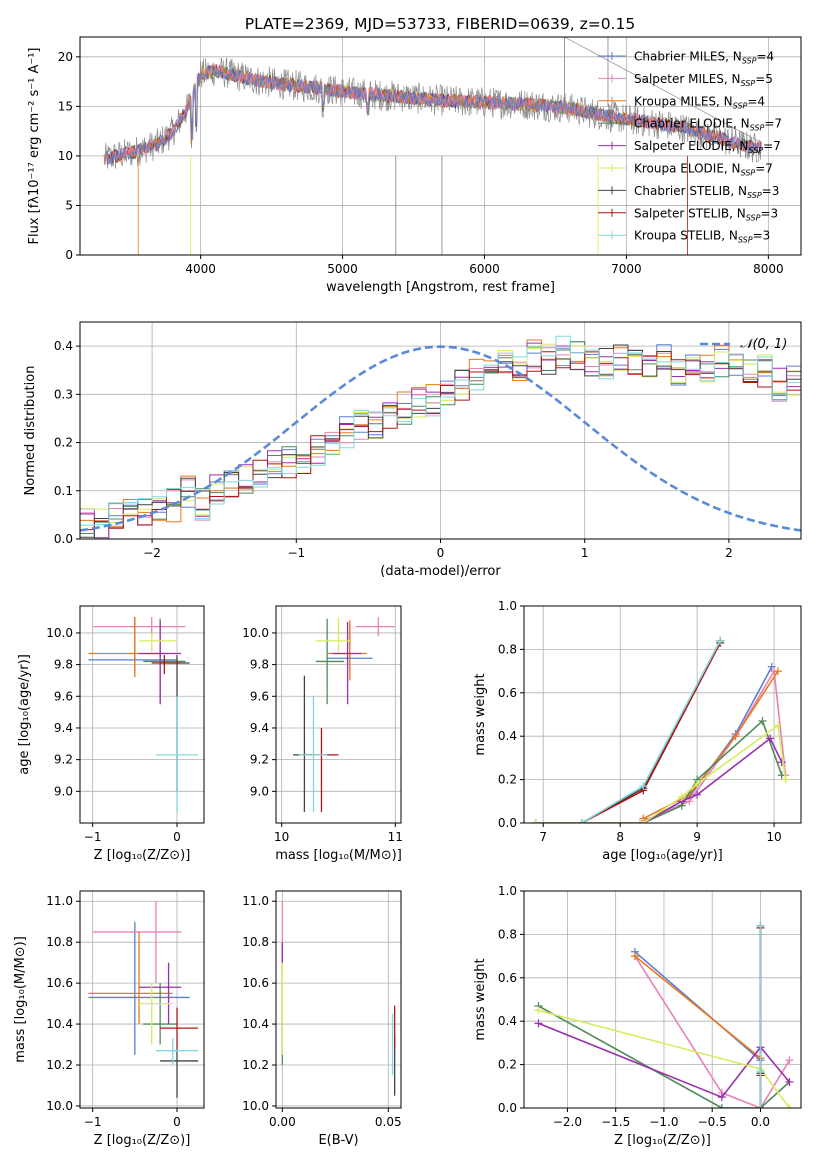 This screenshot has width=819, height=1170. Describe the element at coordinates (65, 156) in the screenshot. I see `y-tick-label: 10` at that location.